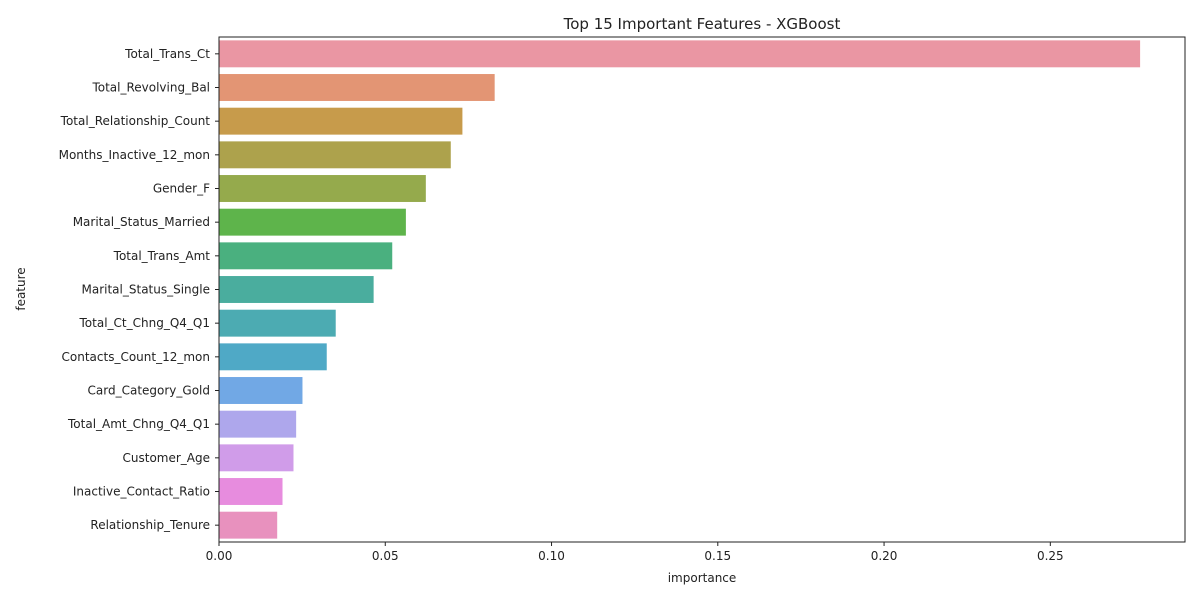 The image size is (1200, 604). Describe the element at coordinates (261, 390) in the screenshot. I see `bar-card-category-gold` at that location.